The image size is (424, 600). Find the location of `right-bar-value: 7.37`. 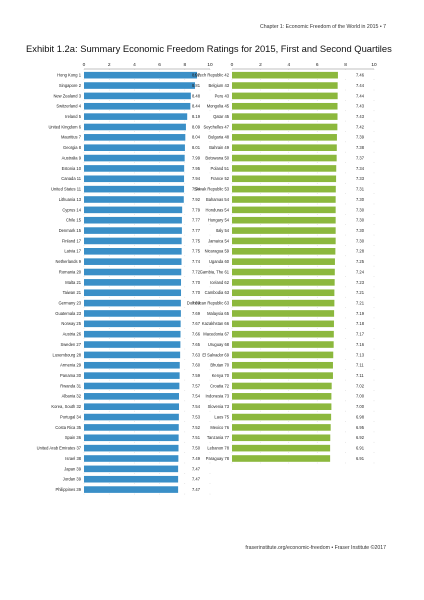

right-bar-value: 7.37 is located at coordinates (360, 157).